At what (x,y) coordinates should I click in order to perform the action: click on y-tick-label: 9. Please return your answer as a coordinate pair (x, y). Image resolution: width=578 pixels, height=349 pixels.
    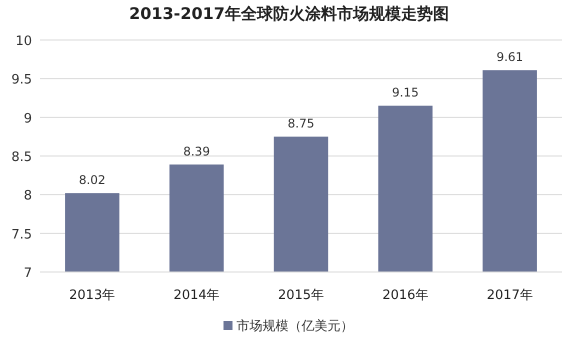
    Looking at the image, I should click on (28, 118).